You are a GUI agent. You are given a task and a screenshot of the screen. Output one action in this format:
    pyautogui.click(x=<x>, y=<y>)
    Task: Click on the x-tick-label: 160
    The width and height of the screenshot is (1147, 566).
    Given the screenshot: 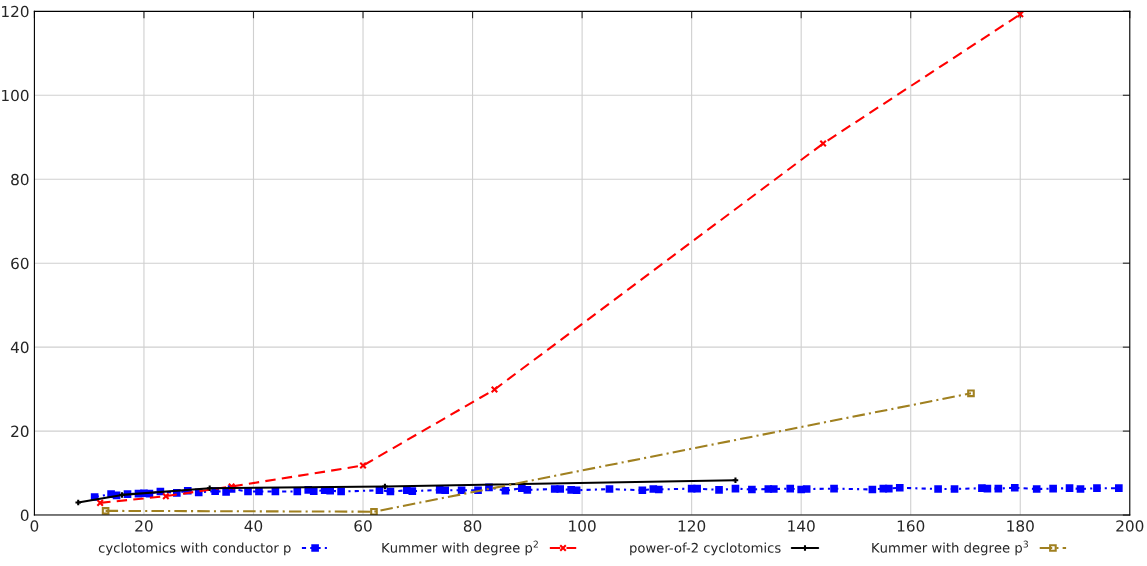 What is the action you would take?
    pyautogui.click(x=911, y=526)
    